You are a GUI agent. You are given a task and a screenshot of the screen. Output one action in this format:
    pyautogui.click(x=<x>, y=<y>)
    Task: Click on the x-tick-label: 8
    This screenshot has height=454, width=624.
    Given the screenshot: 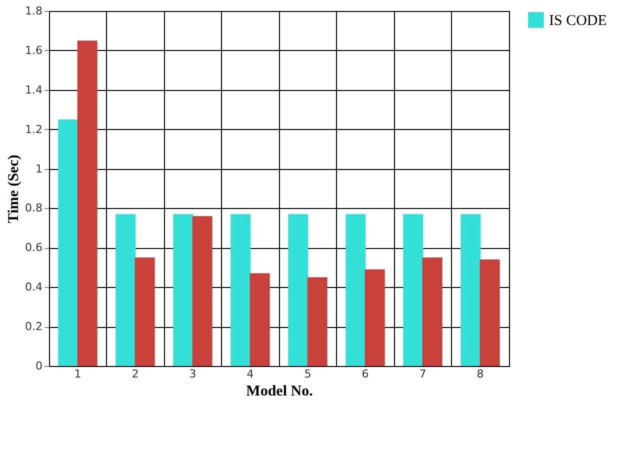 What is the action you would take?
    pyautogui.click(x=480, y=374)
    